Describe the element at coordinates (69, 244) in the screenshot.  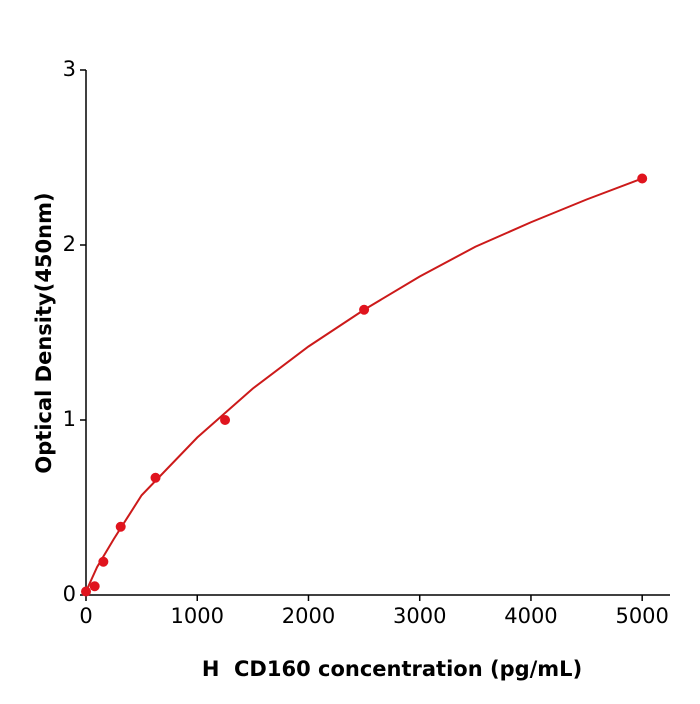
I see `y-tick-label: 2` at that location.